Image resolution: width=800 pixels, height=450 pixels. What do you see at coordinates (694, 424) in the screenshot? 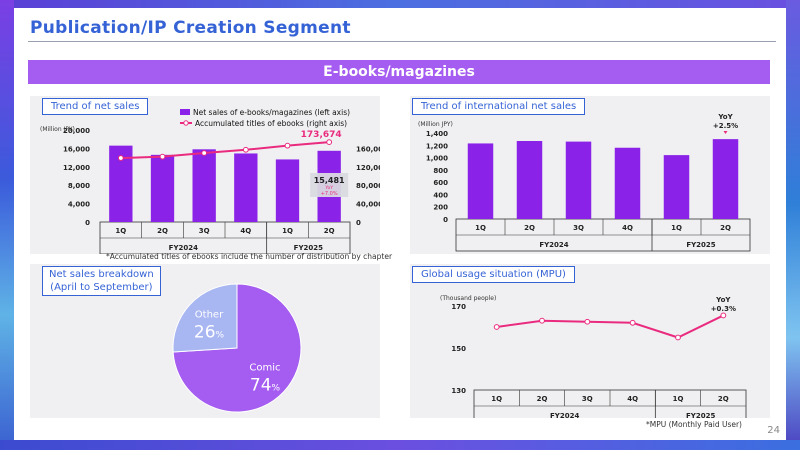
I see `mpu-footnote: *MPU (Monthly Paid User)` at bounding box center [694, 424].